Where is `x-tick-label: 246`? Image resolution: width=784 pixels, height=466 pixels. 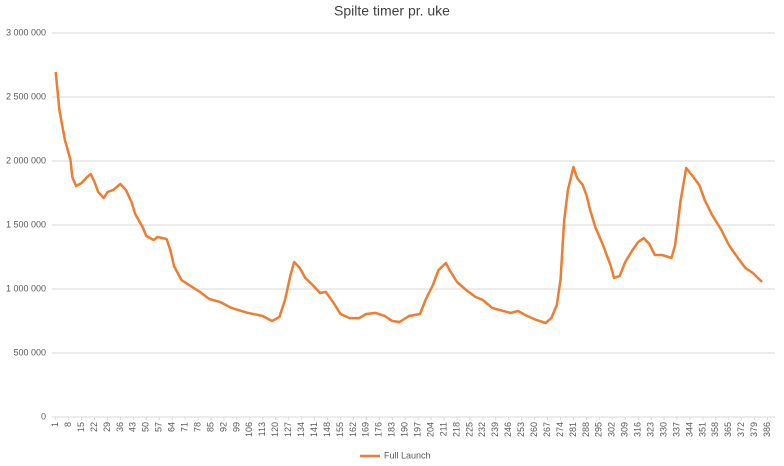
x-tick-label: 246 is located at coordinates (508, 429).